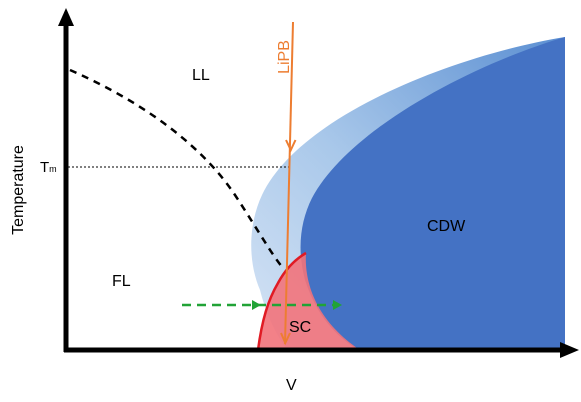 The image size is (581, 402). What do you see at coordinates (53, 169) in the screenshot?
I see `tm-subscript: m` at bounding box center [53, 169].